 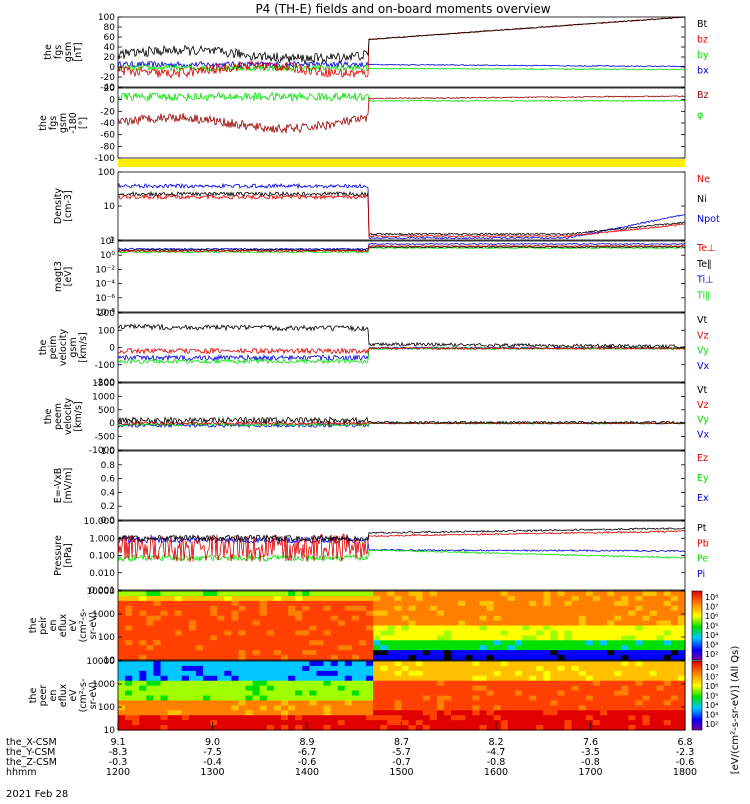 I want to click on y-tick-label: 1, so click(x=112, y=241).